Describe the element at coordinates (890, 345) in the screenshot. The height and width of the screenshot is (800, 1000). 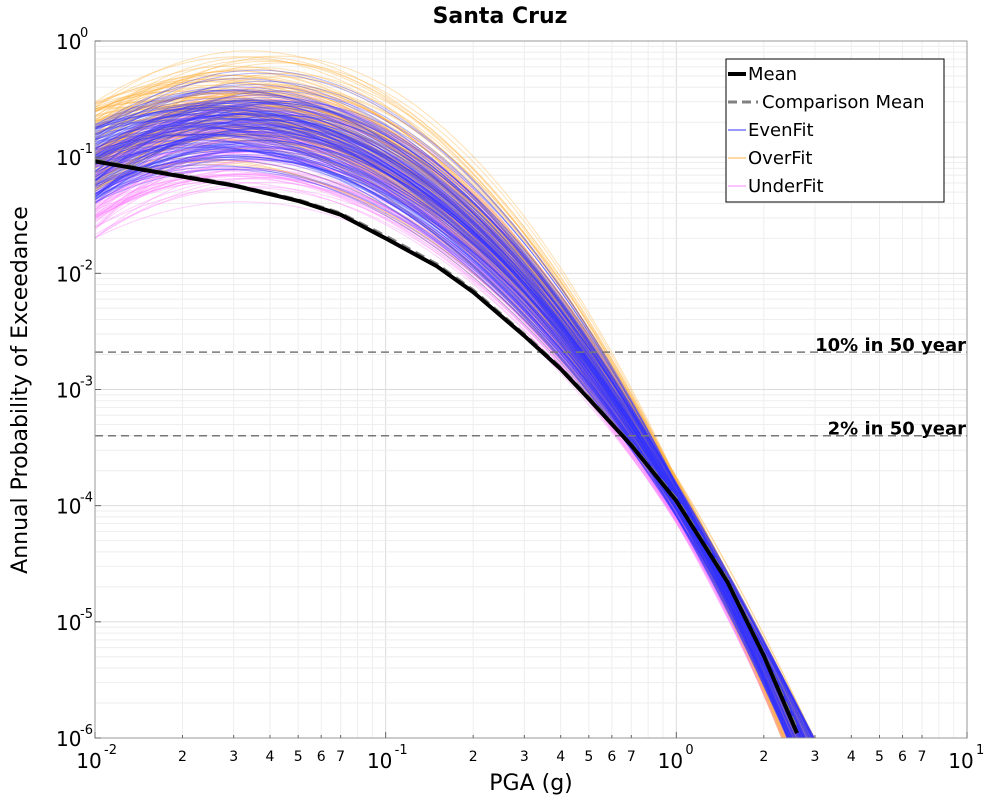
I see `reference-line-label: 10% in 50 year` at that location.